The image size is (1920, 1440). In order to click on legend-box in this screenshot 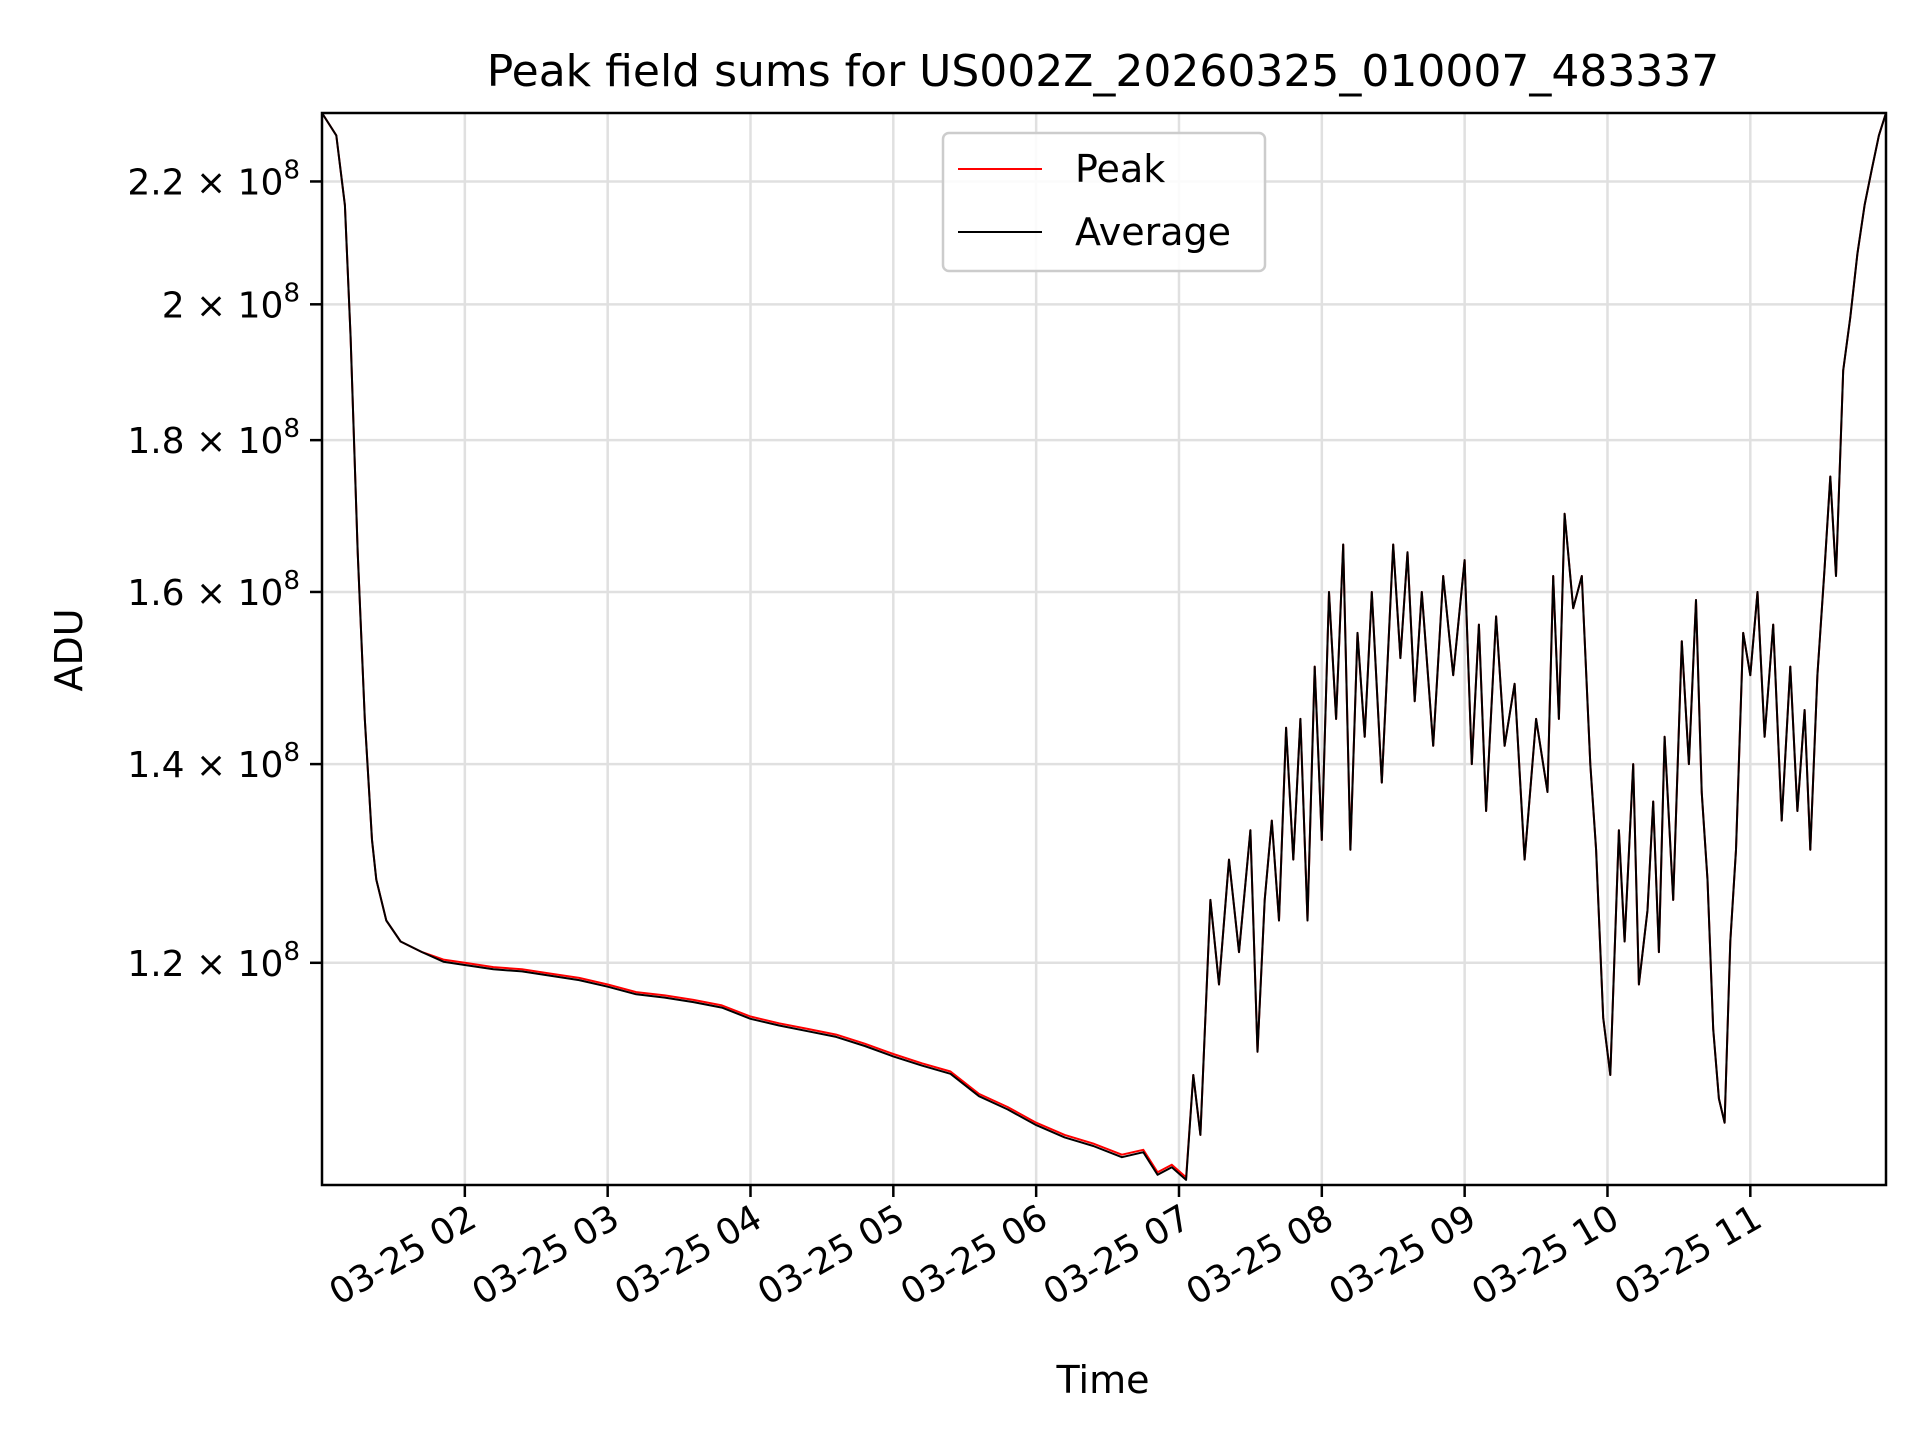, I will do `click(1104, 202)`.